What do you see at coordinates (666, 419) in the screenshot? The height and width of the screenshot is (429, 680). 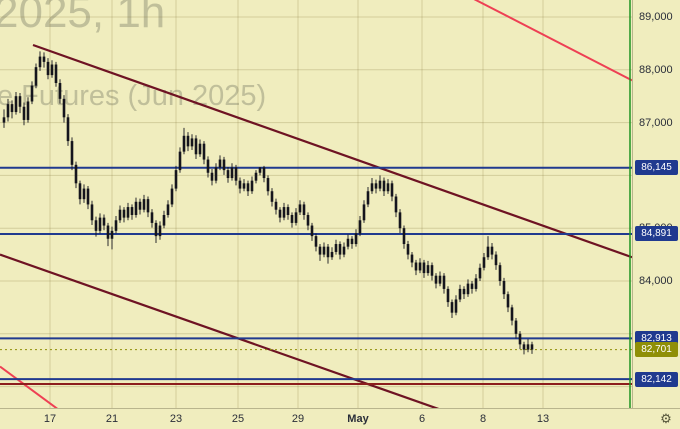 I see `gear-icon: ⚙` at bounding box center [666, 419].